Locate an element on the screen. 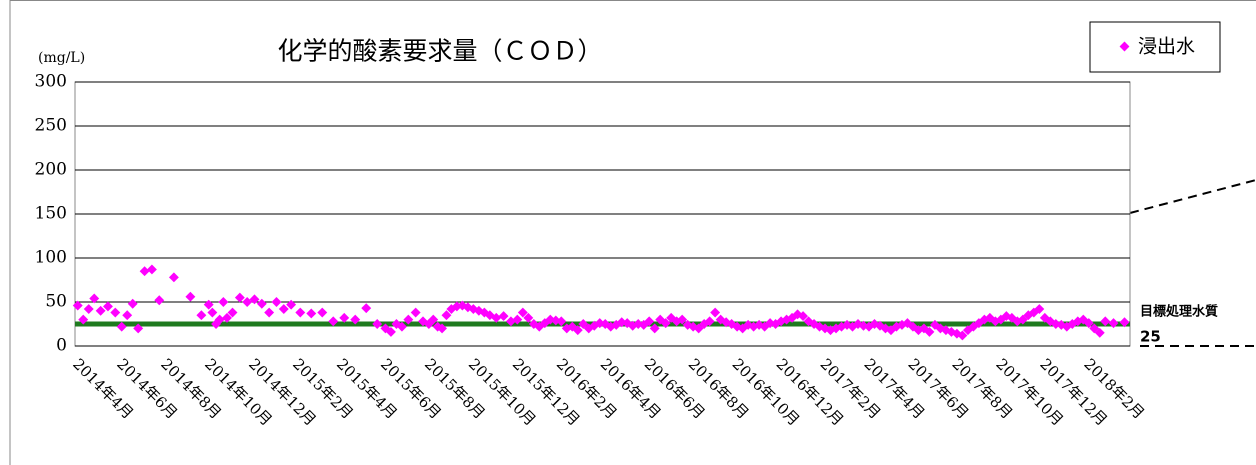 The width and height of the screenshot is (1256, 465). y-tick-label: 100 is located at coordinates (51, 258).